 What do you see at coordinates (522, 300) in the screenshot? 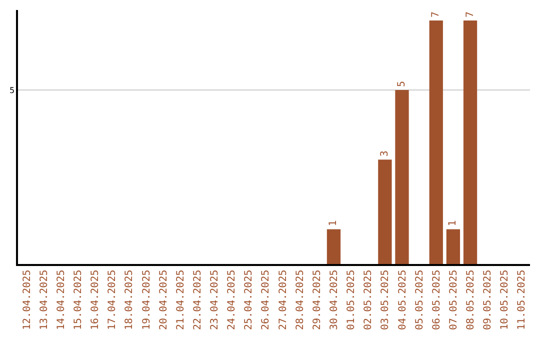
I see `x-tick-label: 11.05.2025` at bounding box center [522, 300].